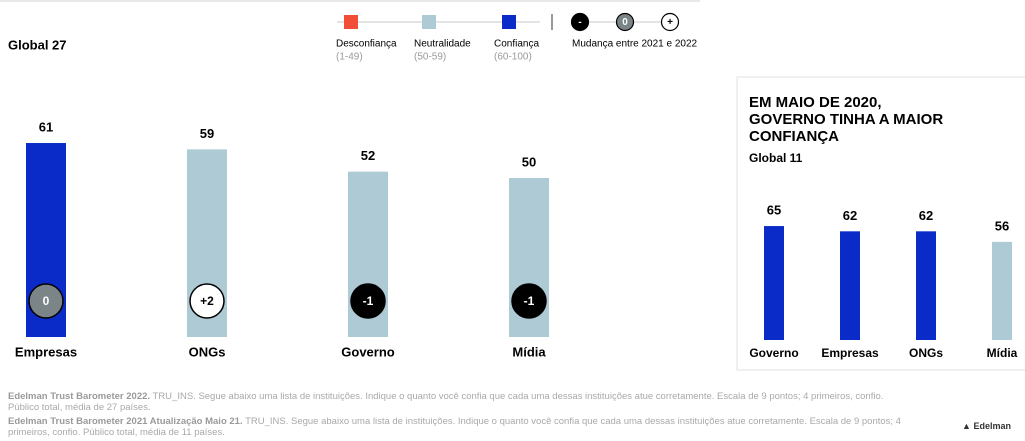  I want to click on change-label: 0, so click(46, 301).